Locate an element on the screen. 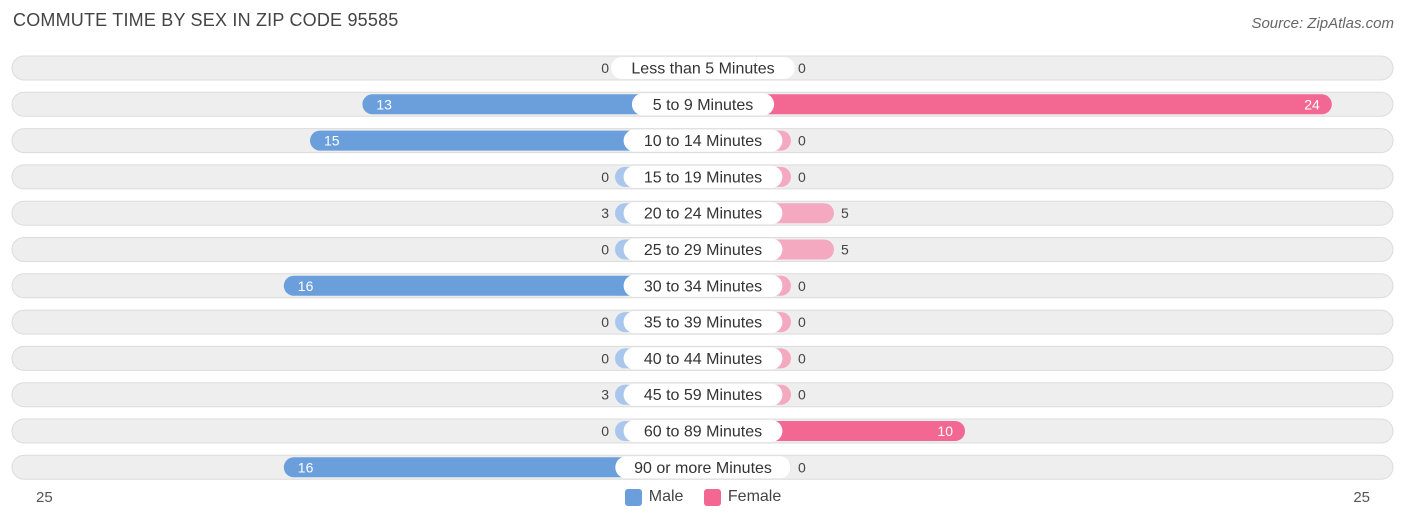  chart-row: 3 5 20 to 24 Minutes is located at coordinates (702, 213).